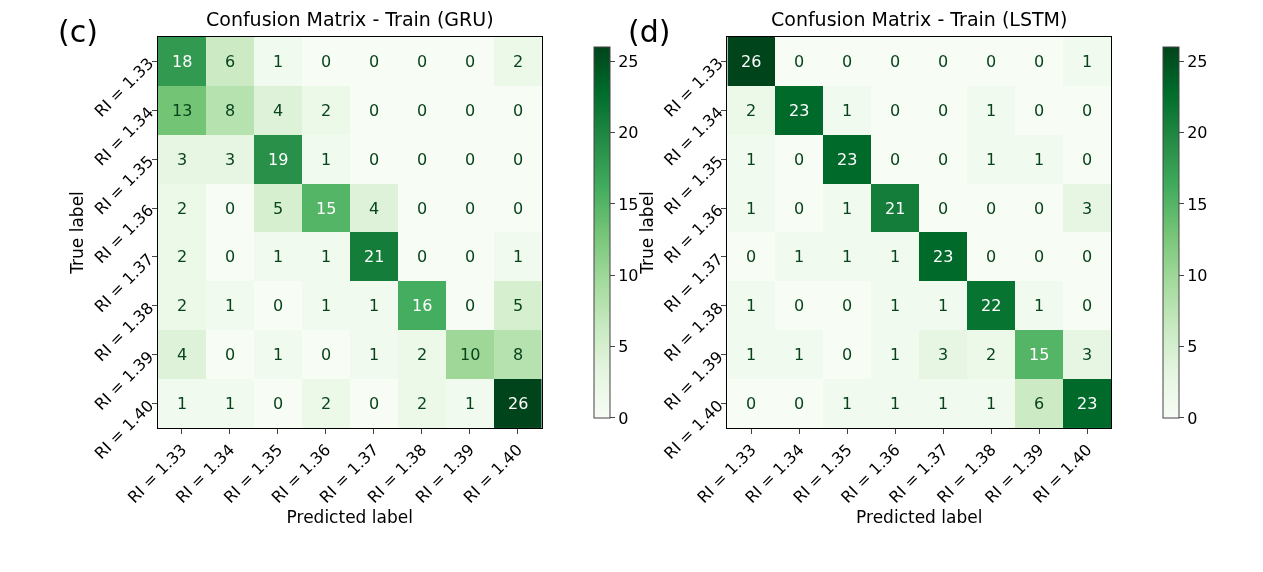 The width and height of the screenshot is (1263, 572). What do you see at coordinates (991, 305) in the screenshot?
I see `data-label: 22` at bounding box center [991, 305].